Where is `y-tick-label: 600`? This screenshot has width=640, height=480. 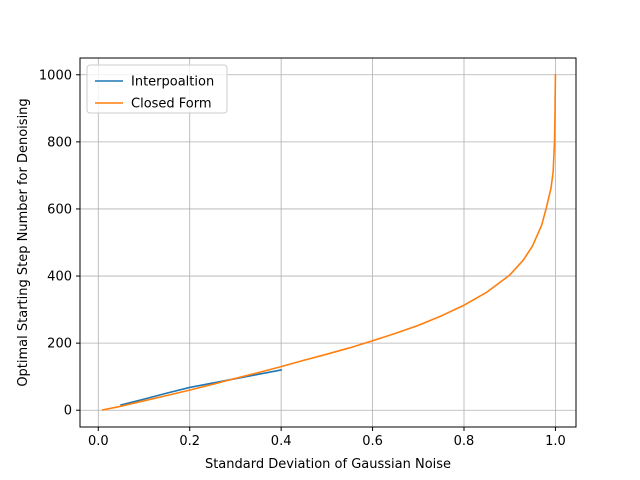
y-tick-label: 600 is located at coordinates (59, 209).